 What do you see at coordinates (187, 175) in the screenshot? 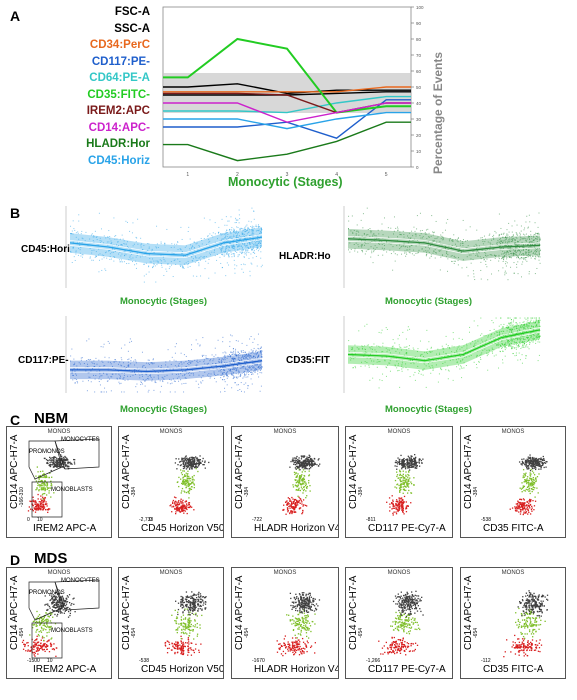
I see `x-tick-label: 1` at bounding box center [187, 175].